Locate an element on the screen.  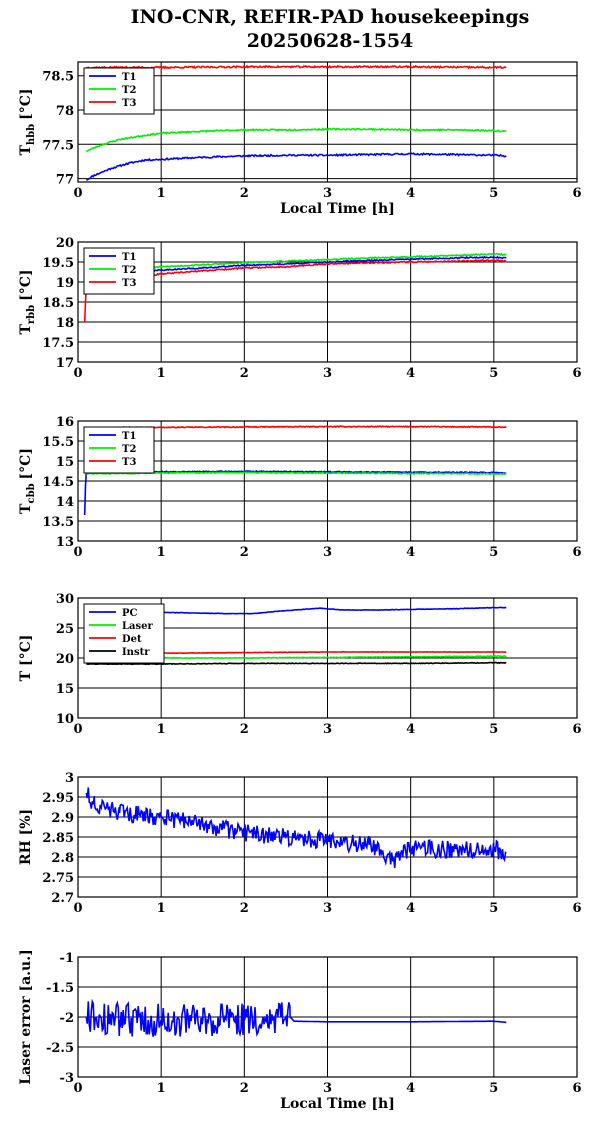
legend-label-pc: PC is located at coordinates (130, 613).